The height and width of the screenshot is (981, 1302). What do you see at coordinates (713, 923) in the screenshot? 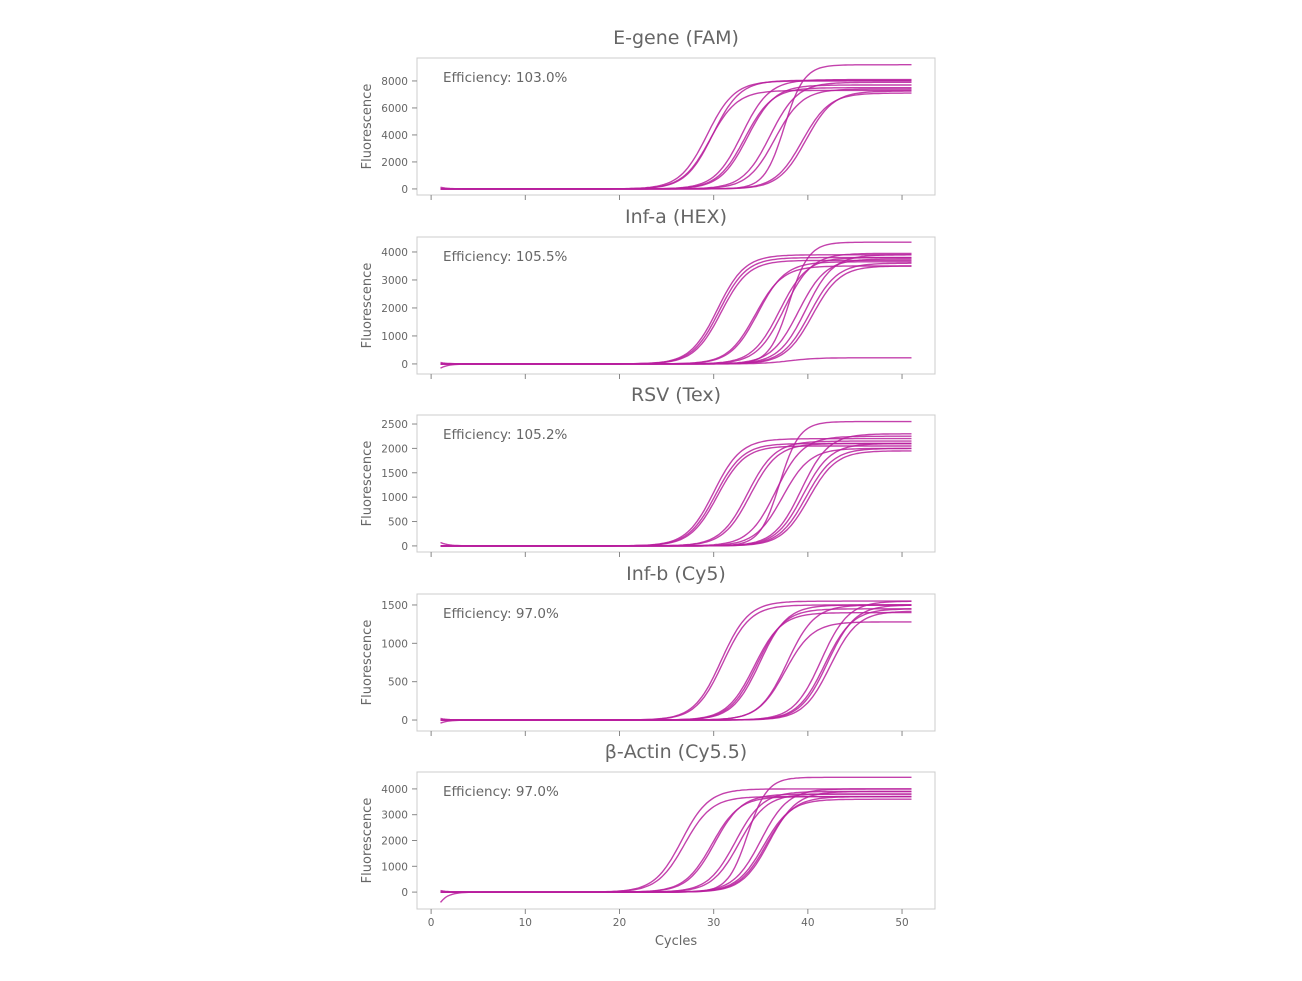
I see `x-tick-label: 30` at bounding box center [713, 923].